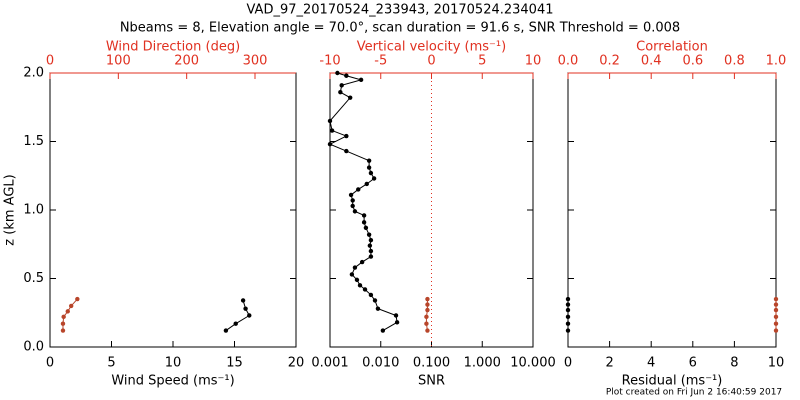  What do you see at coordinates (173, 47) in the screenshot?
I see `x2-axis-label: Wind Direction (deg)` at bounding box center [173, 47].